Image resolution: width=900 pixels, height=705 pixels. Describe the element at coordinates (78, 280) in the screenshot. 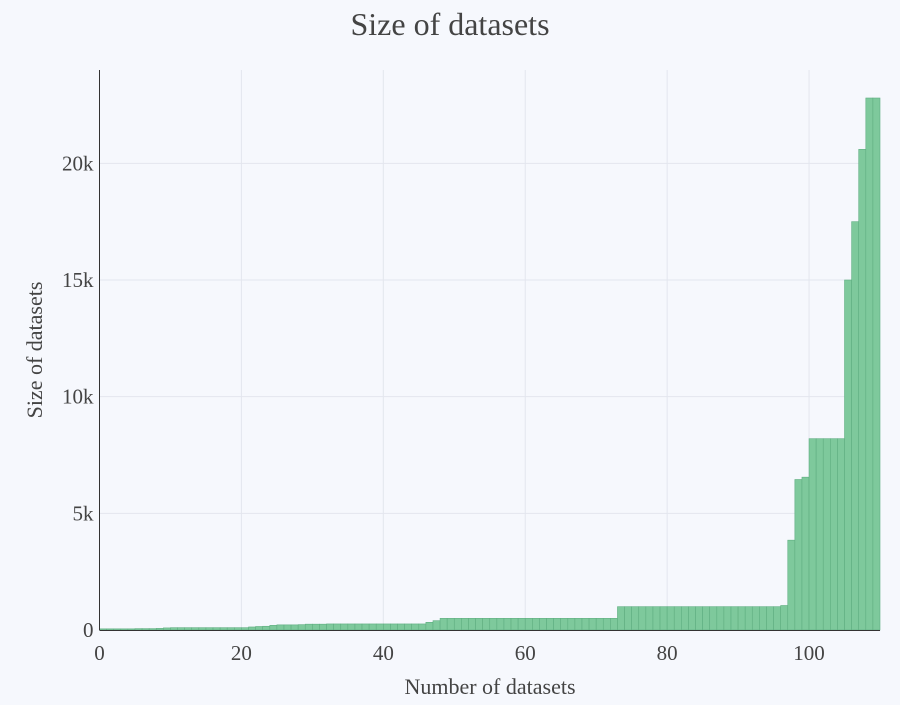

I see `y-tick-label: 15k` at that location.